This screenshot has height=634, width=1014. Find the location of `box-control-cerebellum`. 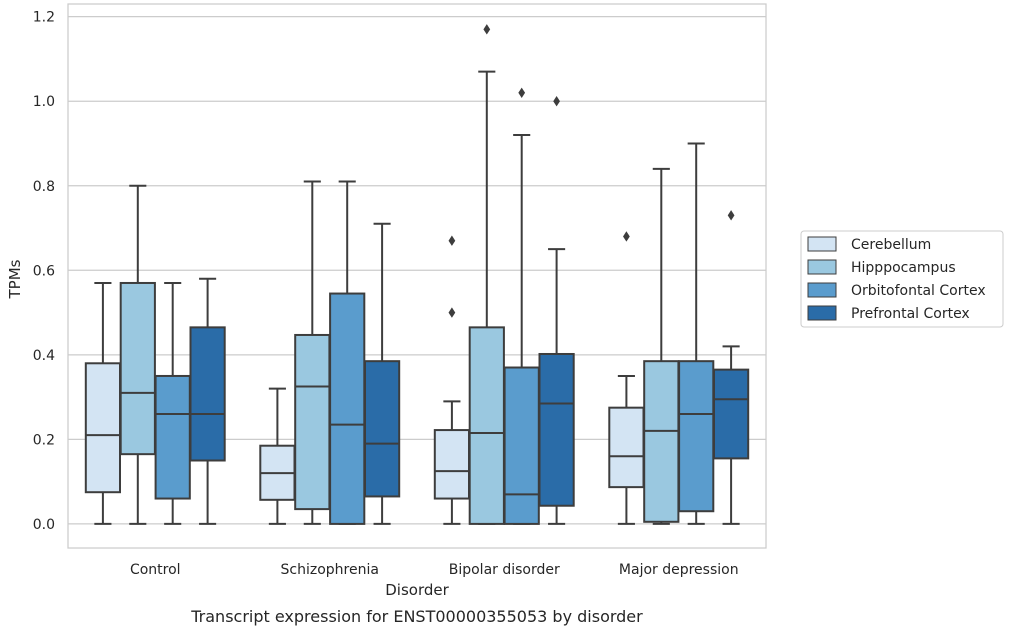

box-control-cerebellum is located at coordinates (103, 403).